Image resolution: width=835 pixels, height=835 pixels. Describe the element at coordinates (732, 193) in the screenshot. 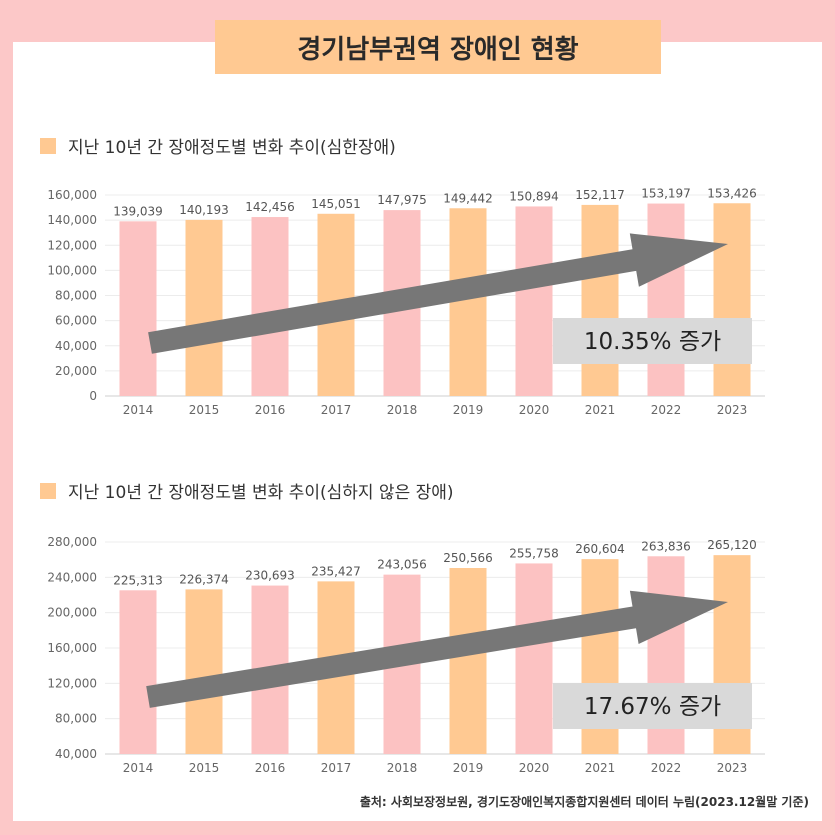

I see `data-label: 153,426` at that location.